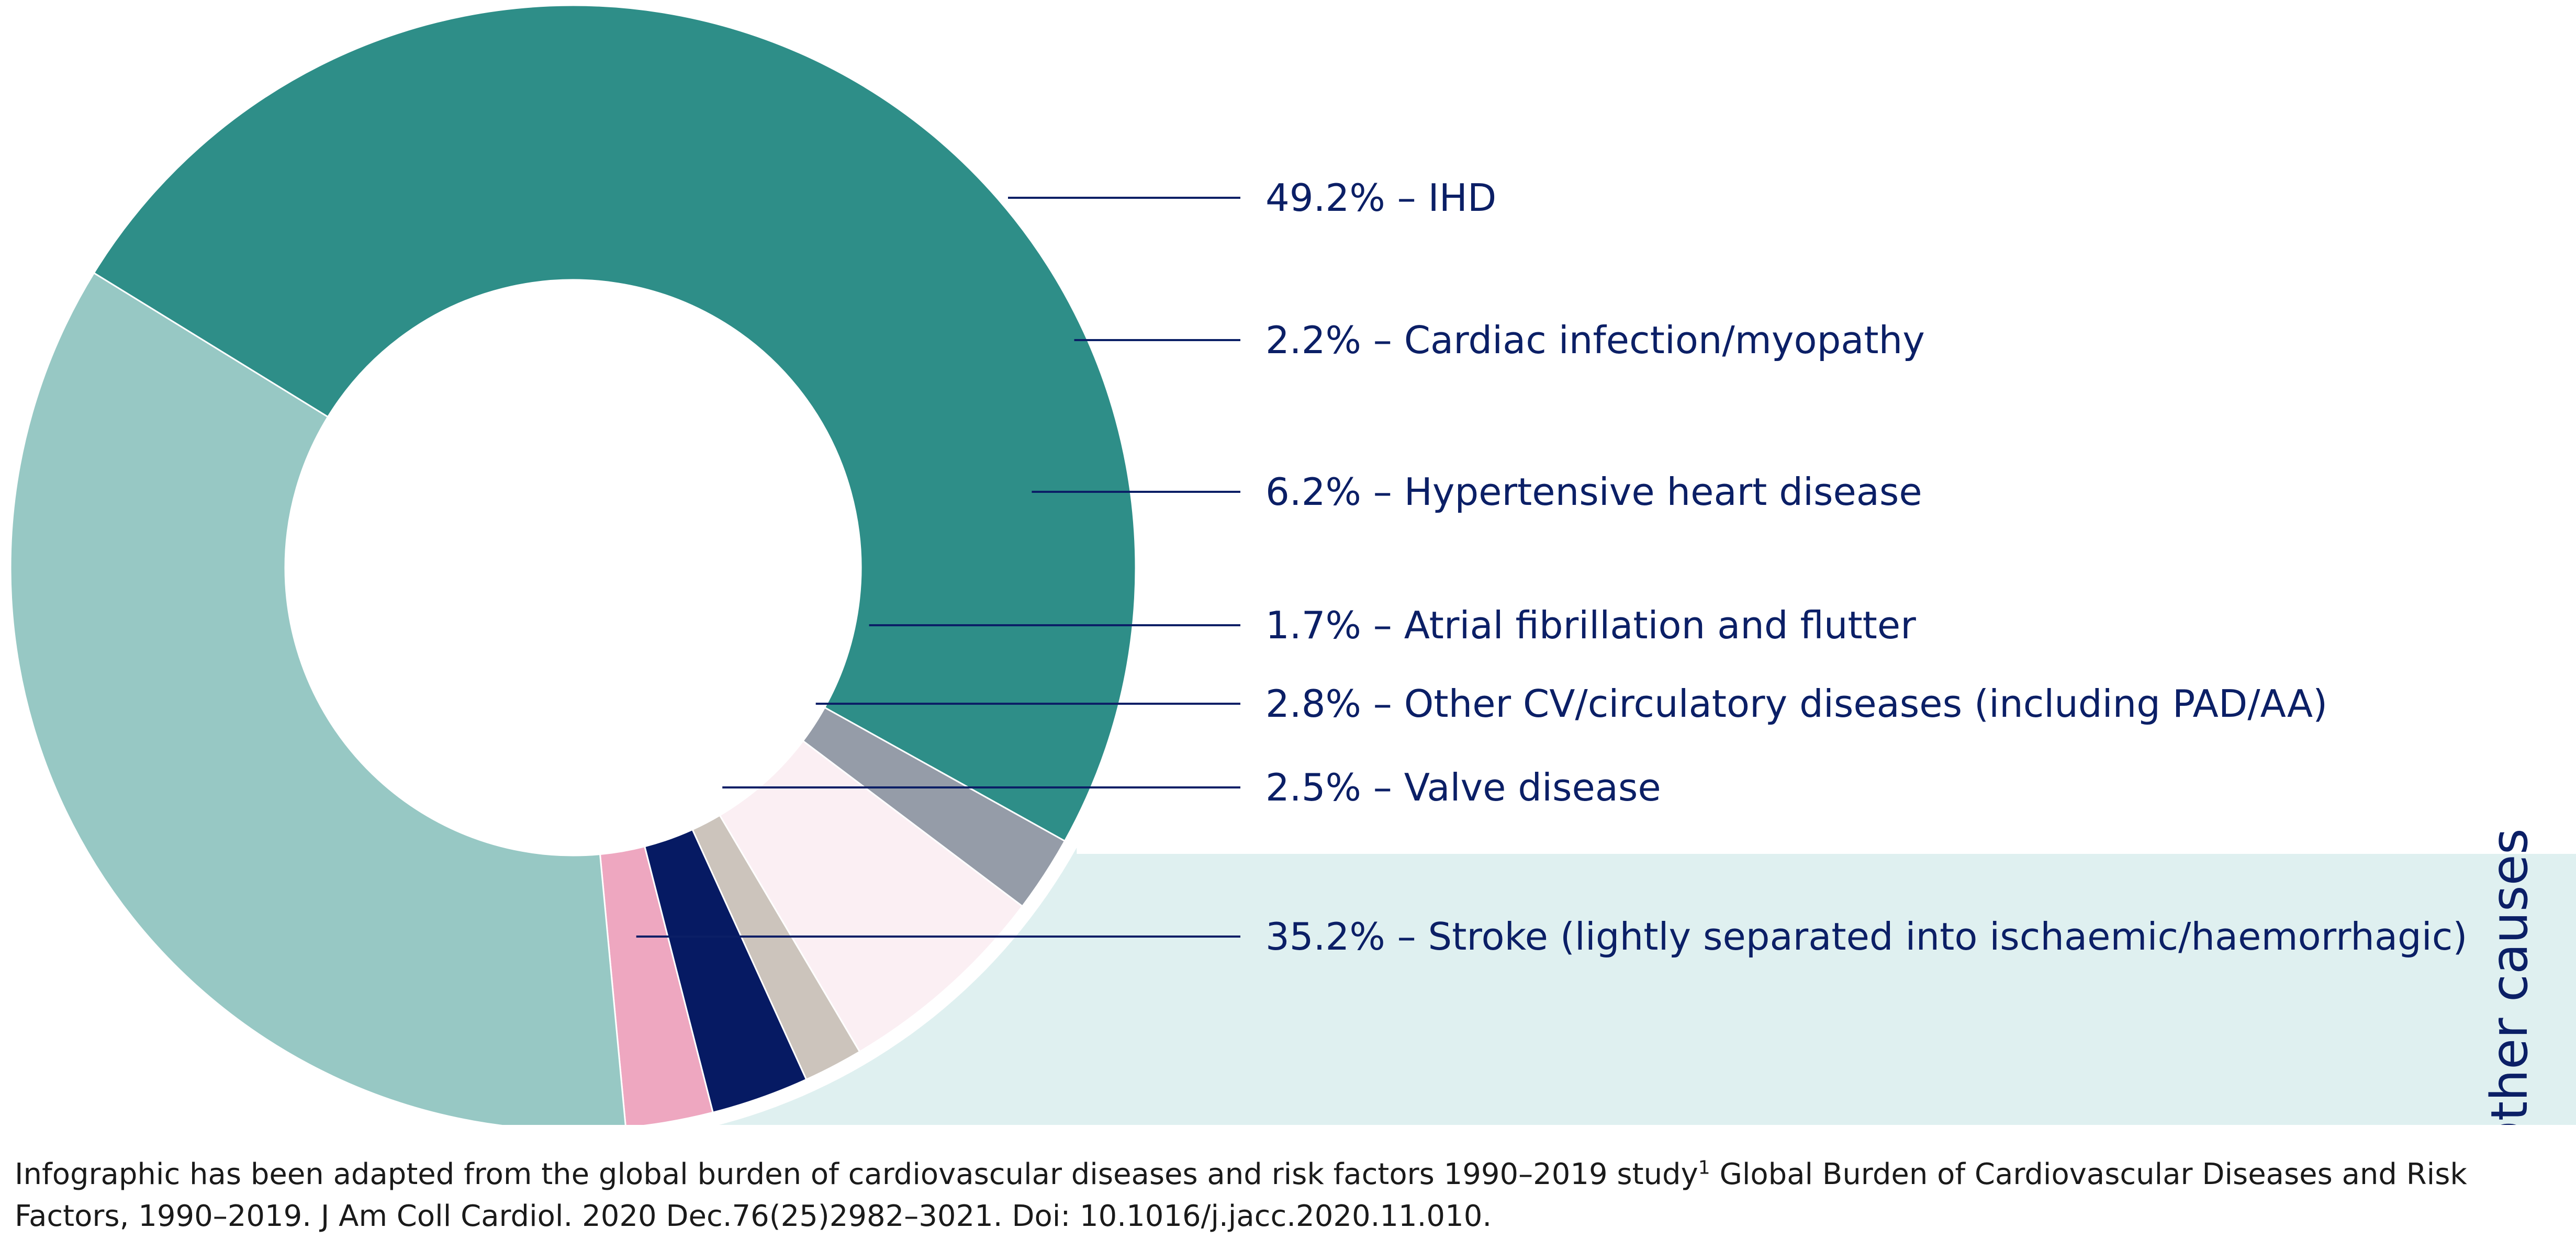  What do you see at coordinates (1380, 198) in the screenshot?
I see `slice-label-ihd: 49.2% – IHD` at bounding box center [1380, 198].